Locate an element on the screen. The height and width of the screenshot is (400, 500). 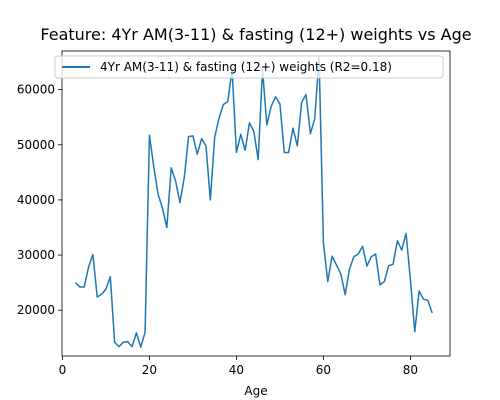
x-tick-label: 0 is located at coordinates (63, 370).